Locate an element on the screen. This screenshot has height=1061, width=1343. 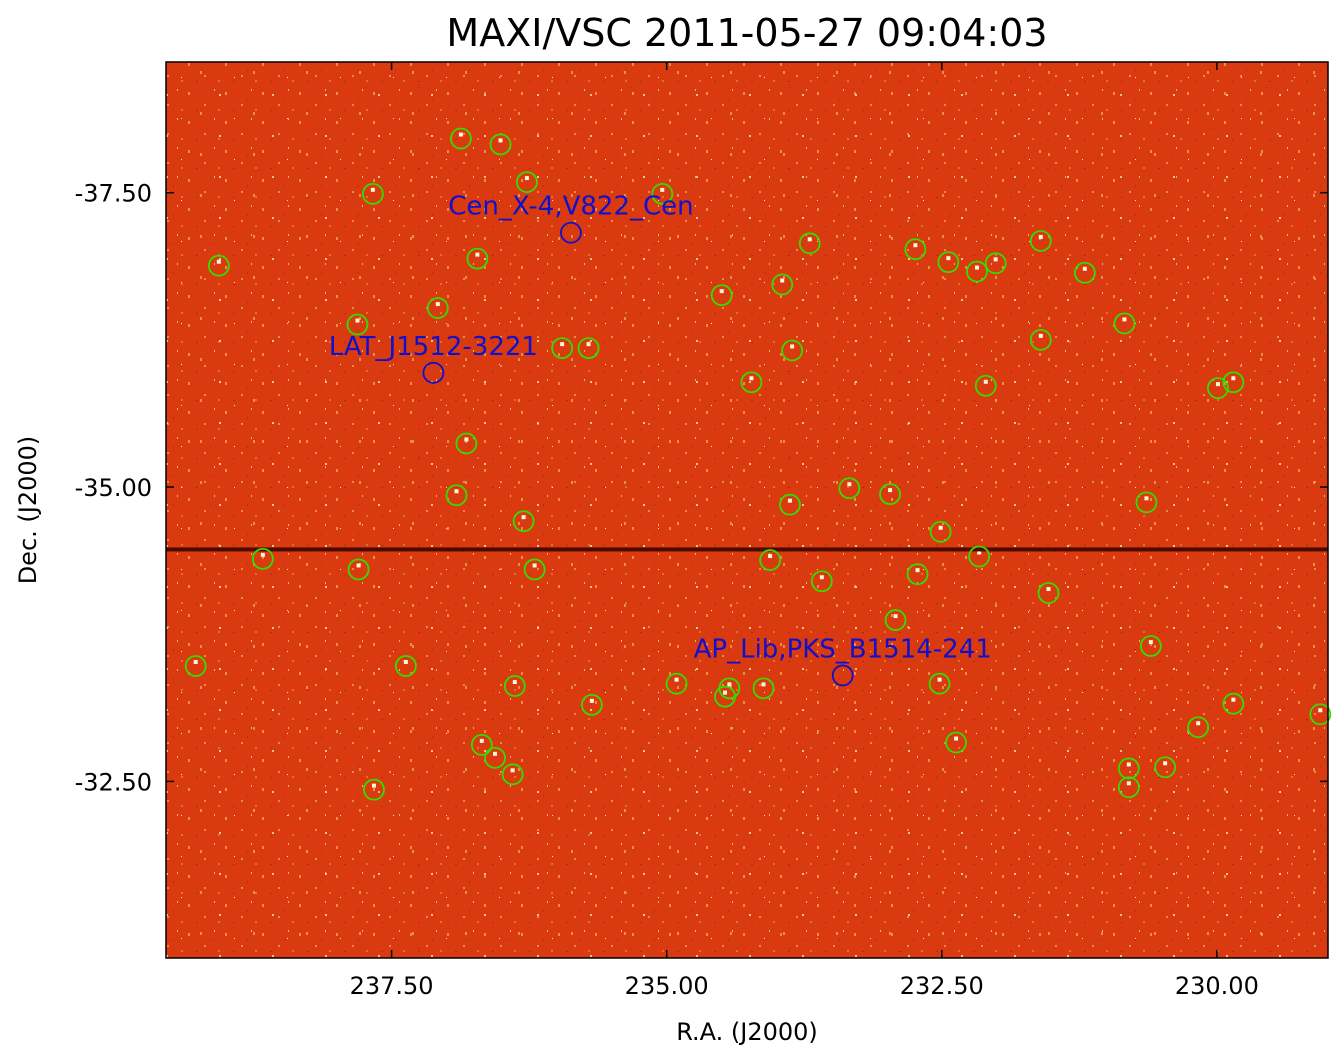
x-tick-label: 230.00 is located at coordinates (1217, 986).